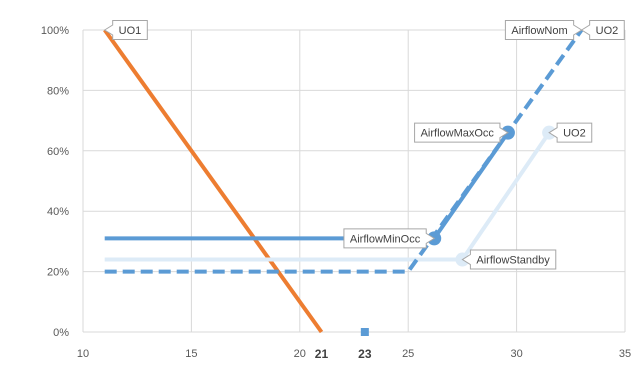 This screenshot has width=642, height=365. What do you see at coordinates (58, 212) in the screenshot?
I see `y-tick-label: 40%` at bounding box center [58, 212].